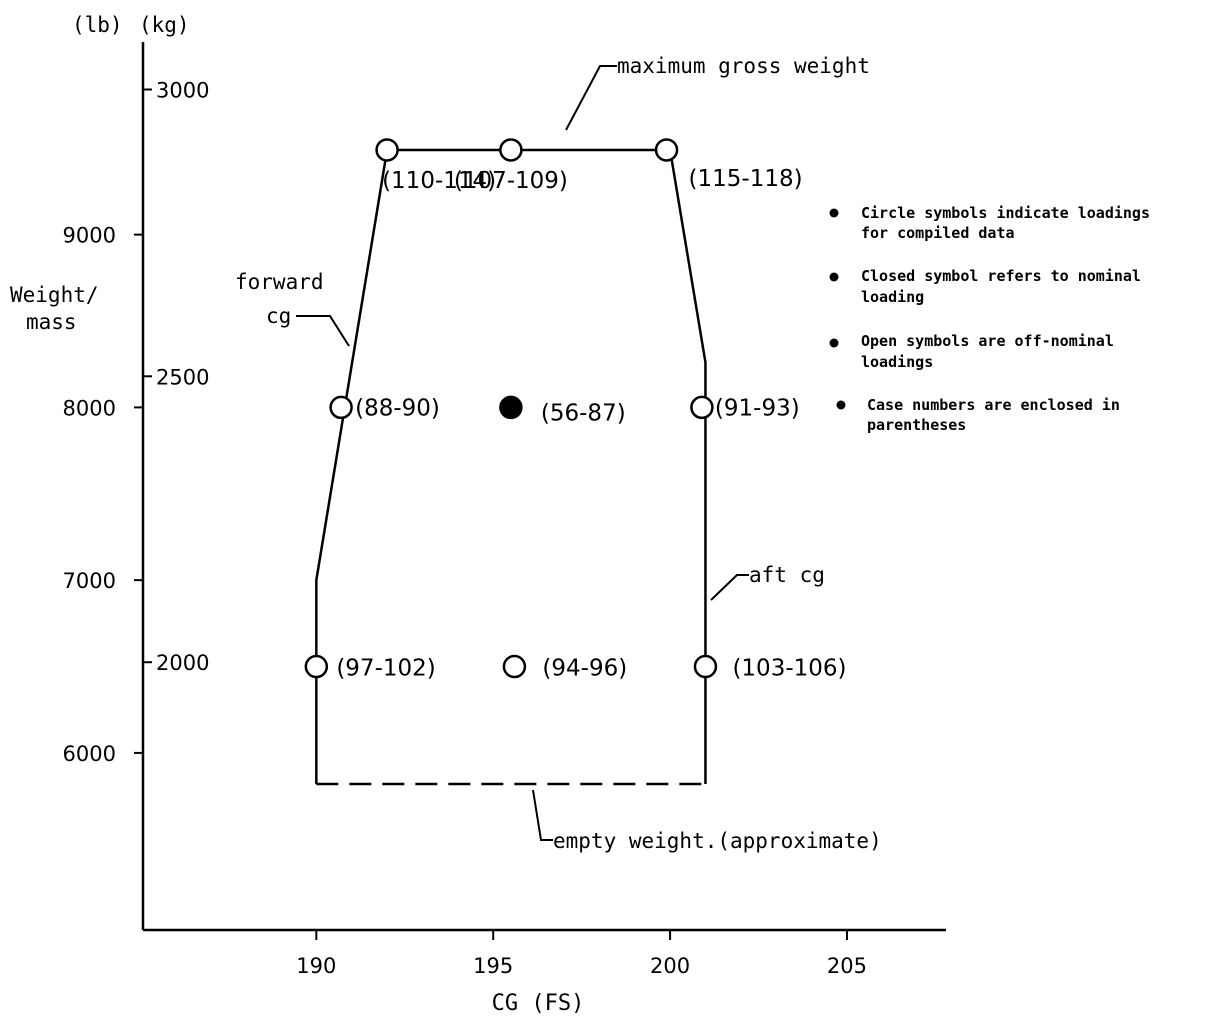  What do you see at coordinates (323, 331) in the screenshot?
I see `forward-cg-leader` at bounding box center [323, 331].